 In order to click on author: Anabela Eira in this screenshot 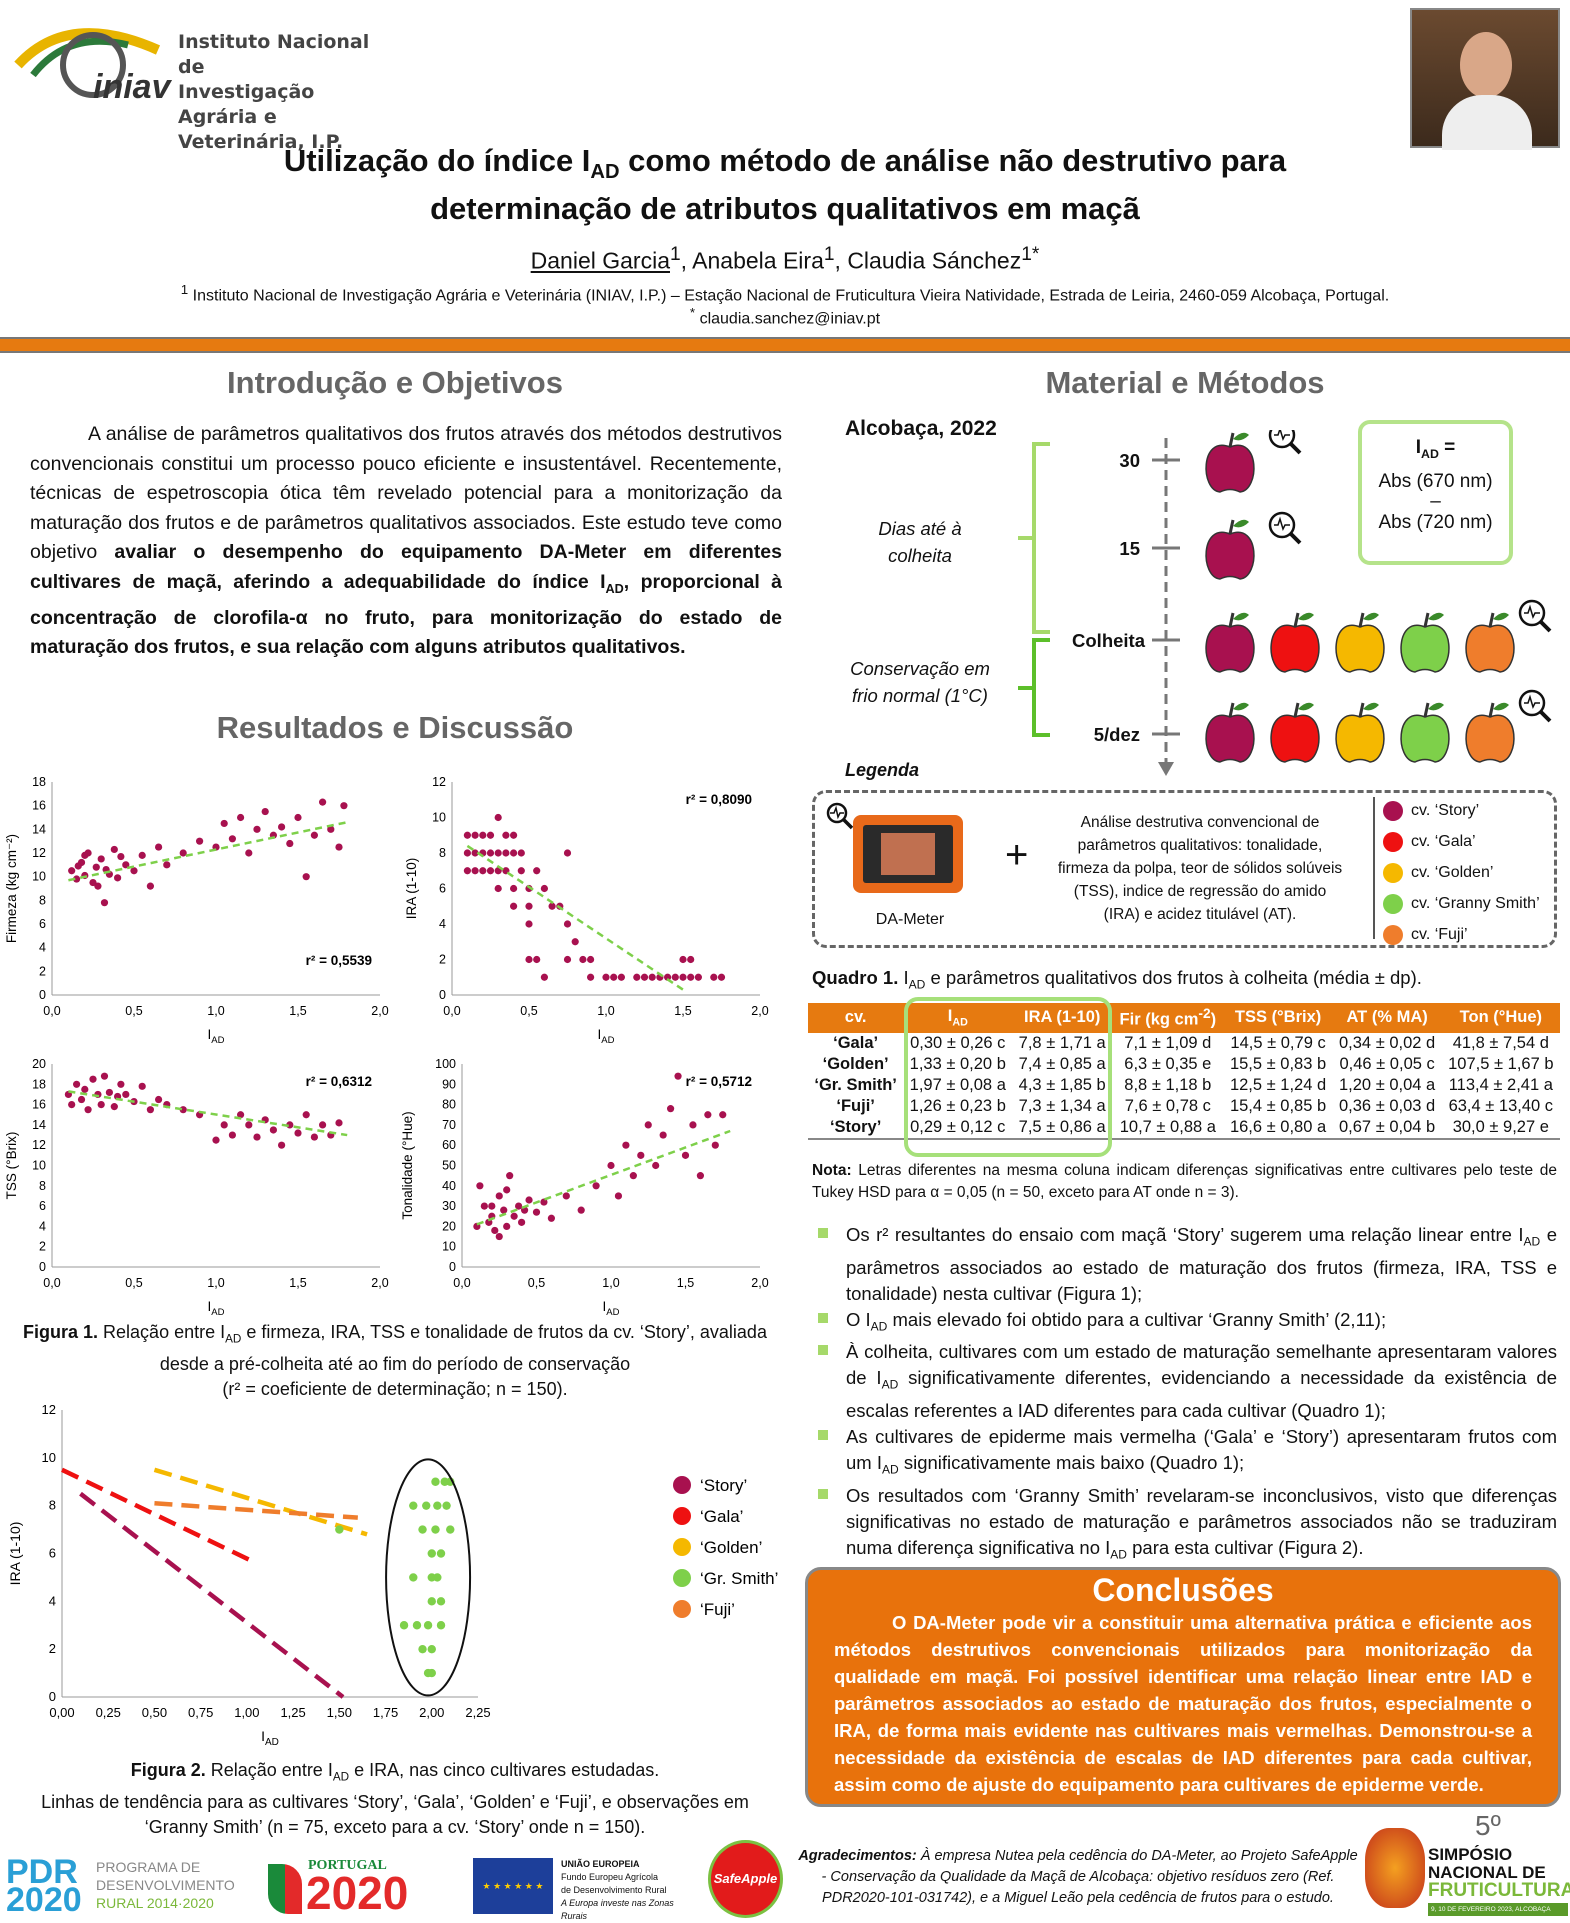, I will do `click(758, 260)`.